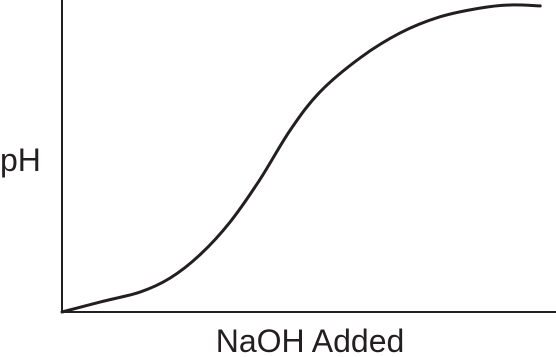 Image resolution: width=556 pixels, height=357 pixels. Describe the element at coordinates (310, 340) in the screenshot. I see `x-axis-label: NaOH Added` at that location.